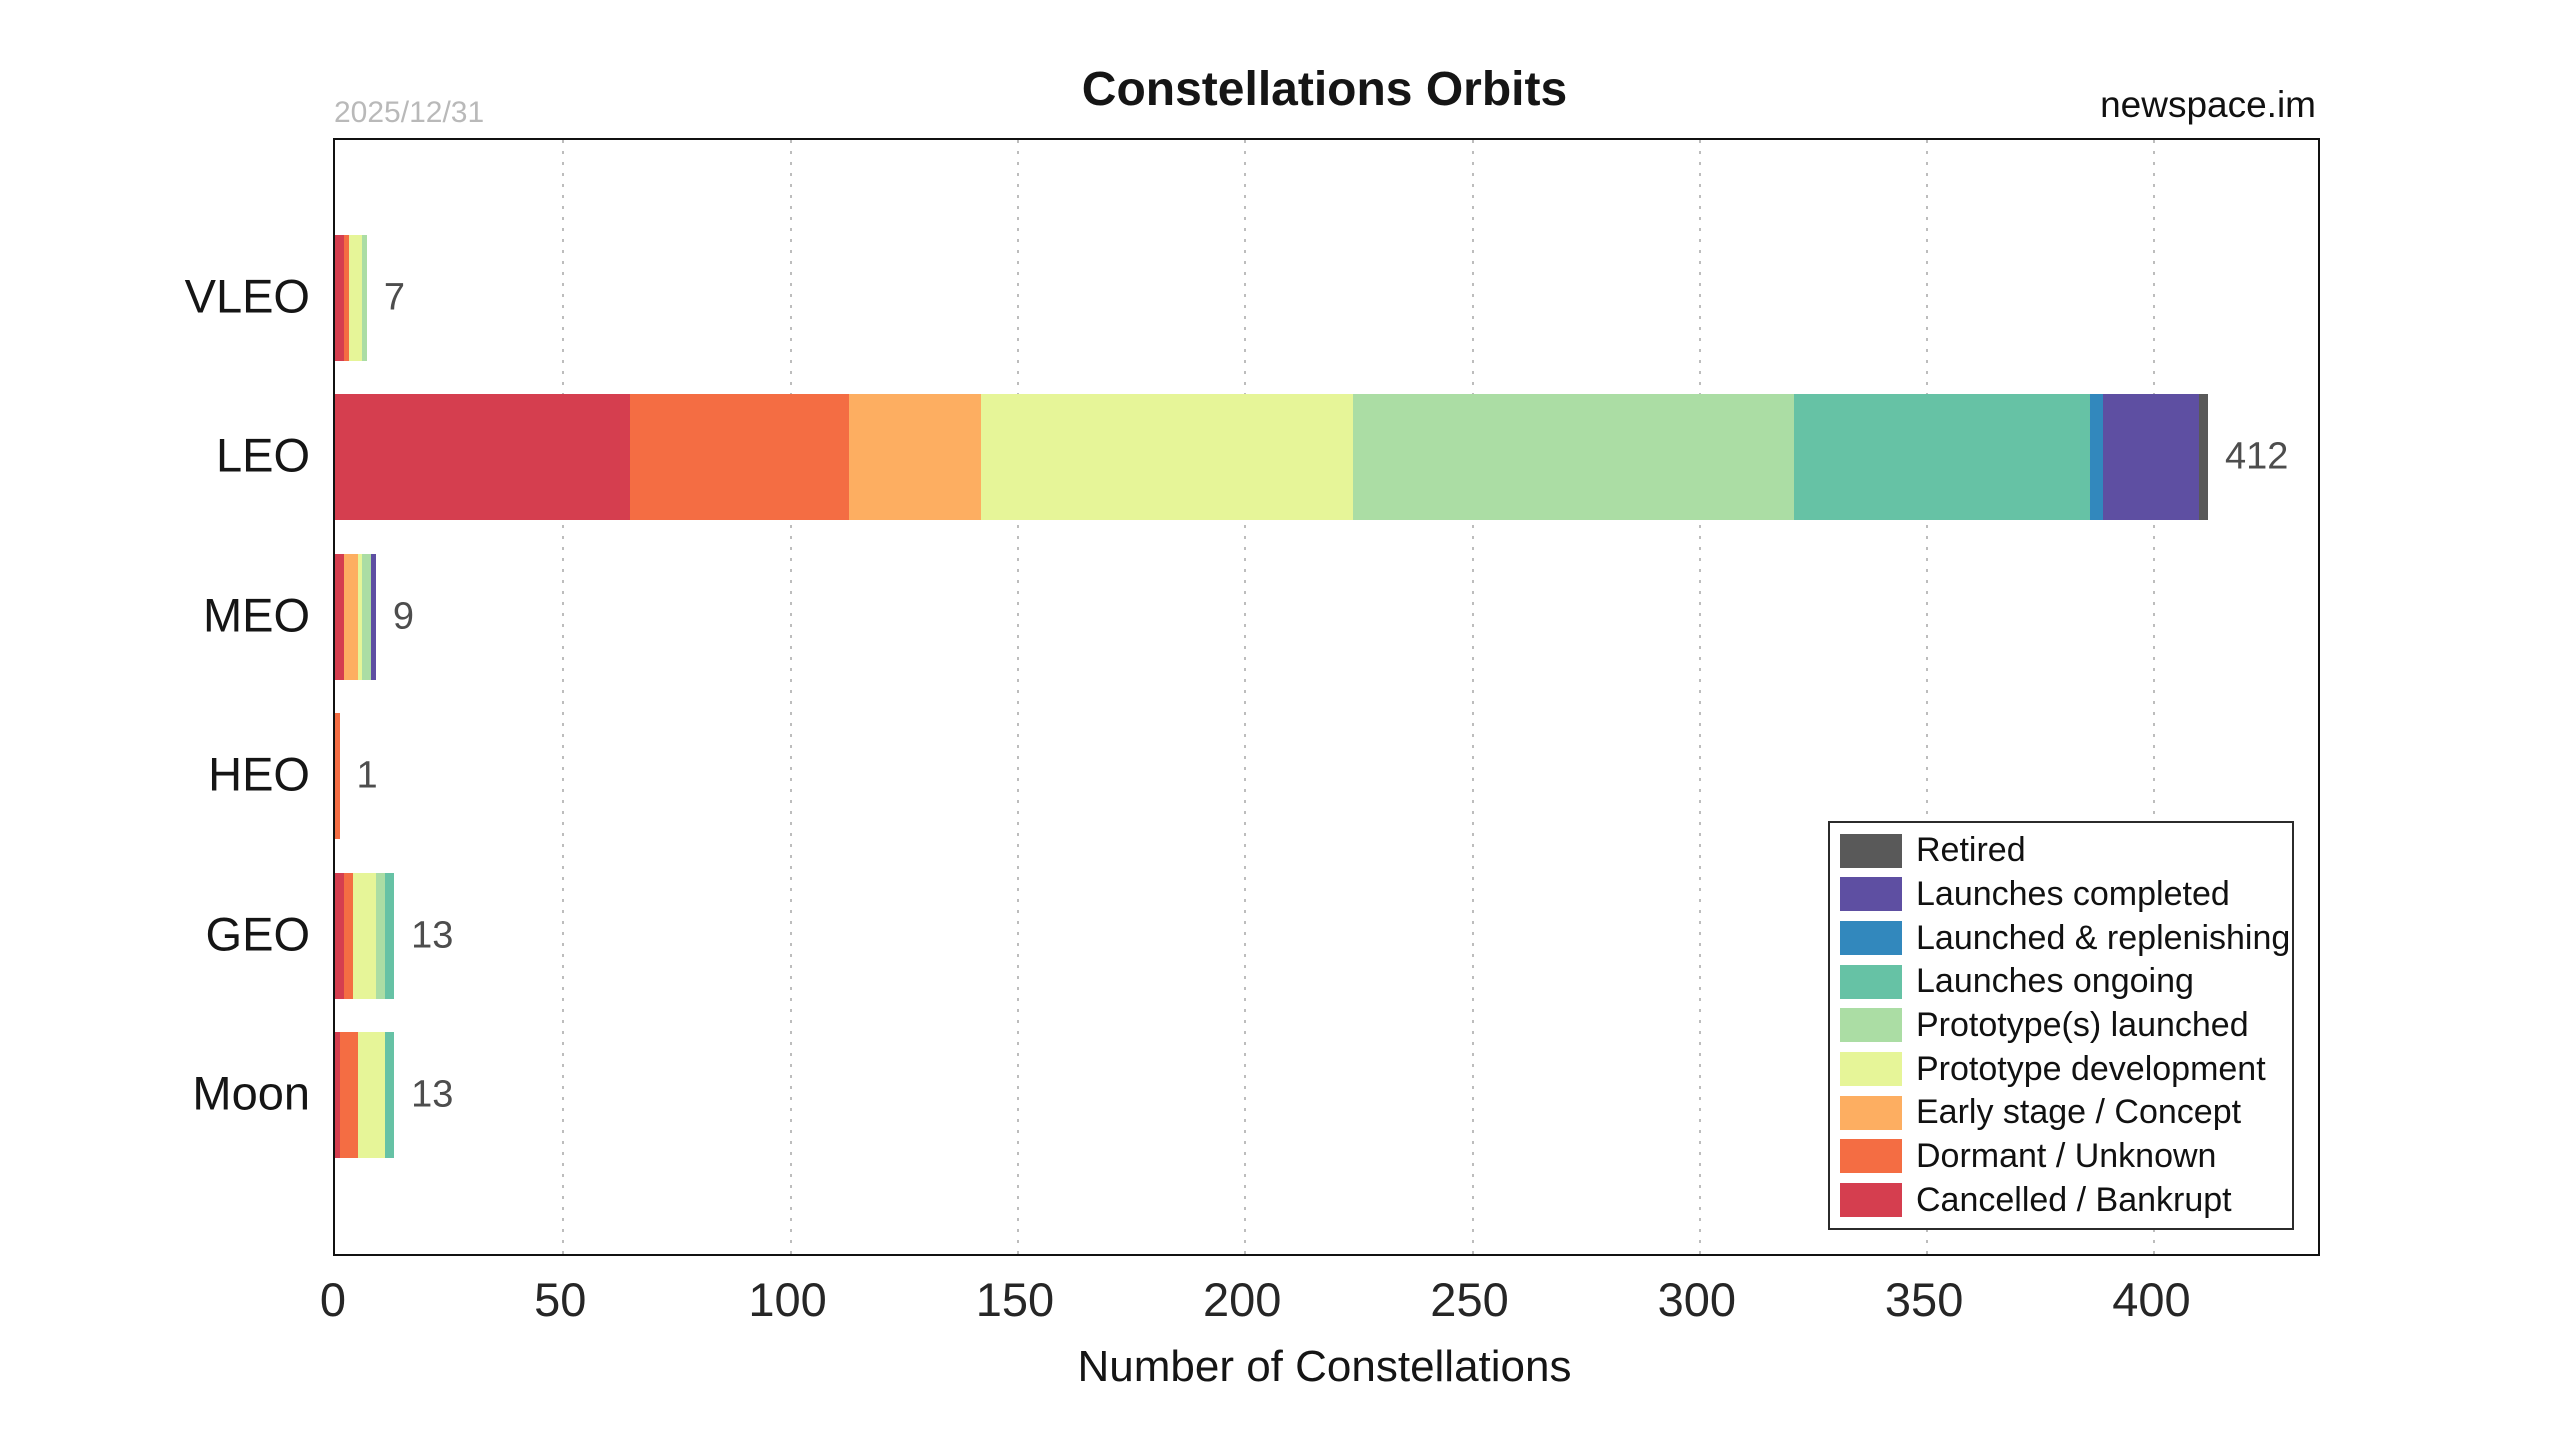 The image size is (2560, 1440). Describe the element at coordinates (2082, 1024) in the screenshot. I see `legend-item-label: Prototype(s) launched` at that location.